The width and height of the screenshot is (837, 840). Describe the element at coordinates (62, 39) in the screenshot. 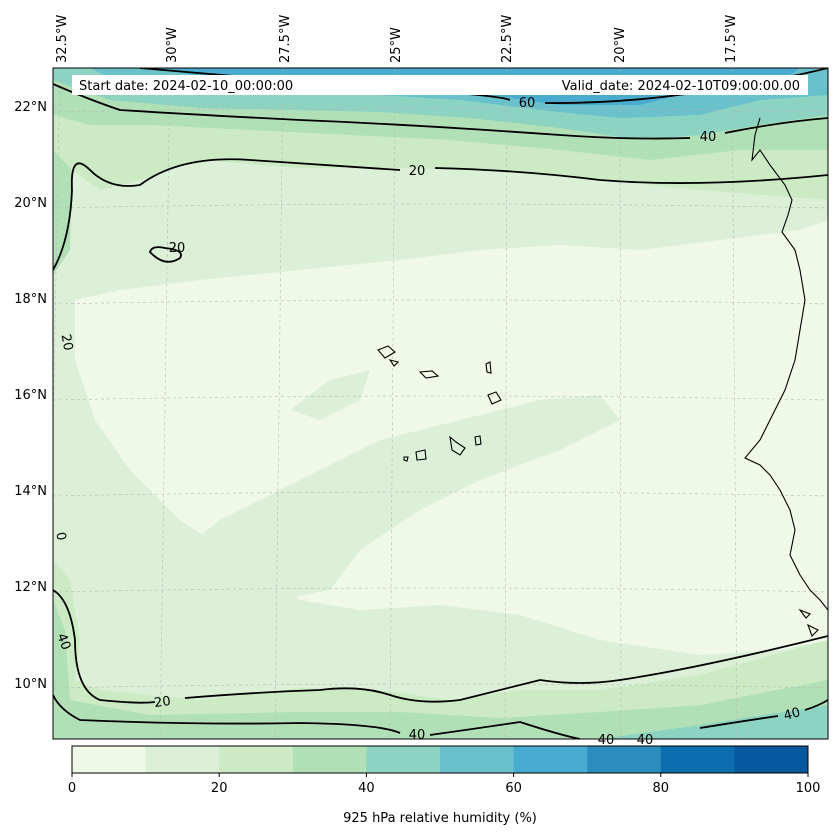

I see `longitude-label: 32.5°W` at that location.